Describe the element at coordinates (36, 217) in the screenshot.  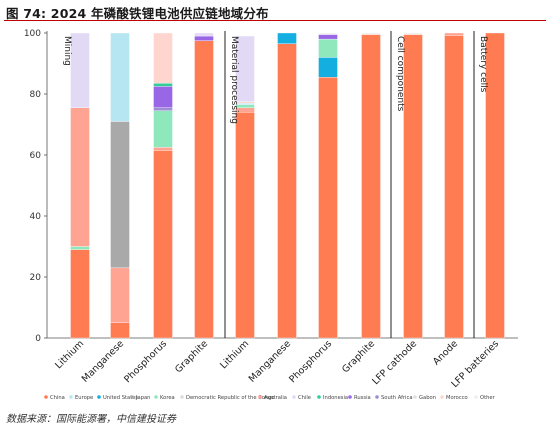
I see `y-tick-label: 40` at that location.